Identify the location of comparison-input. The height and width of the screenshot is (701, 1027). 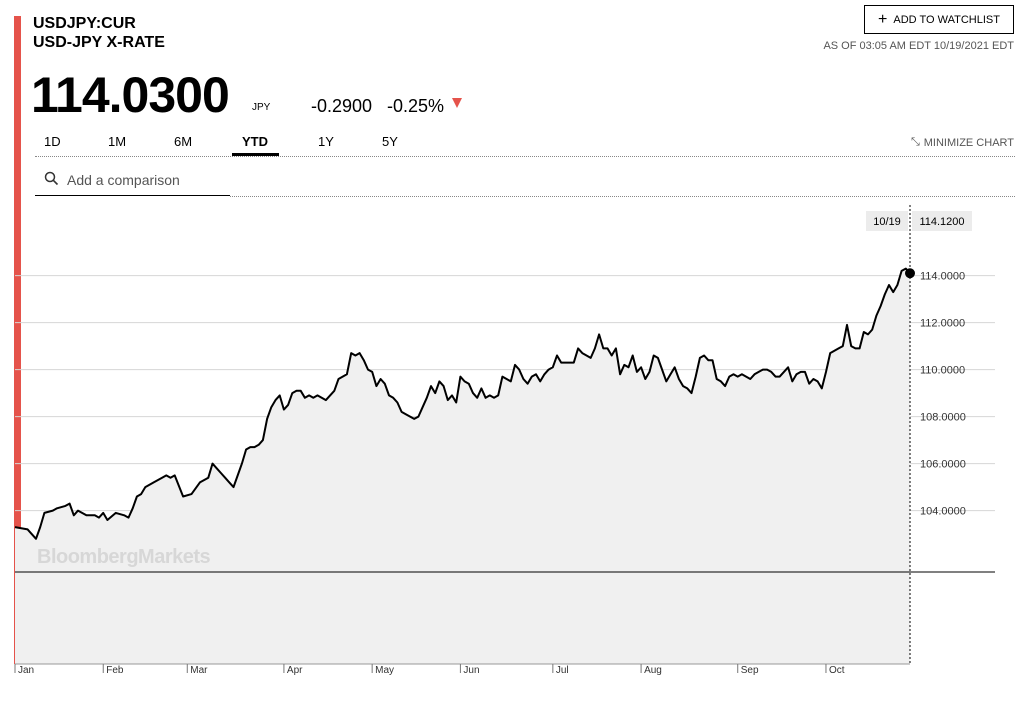
(147, 180).